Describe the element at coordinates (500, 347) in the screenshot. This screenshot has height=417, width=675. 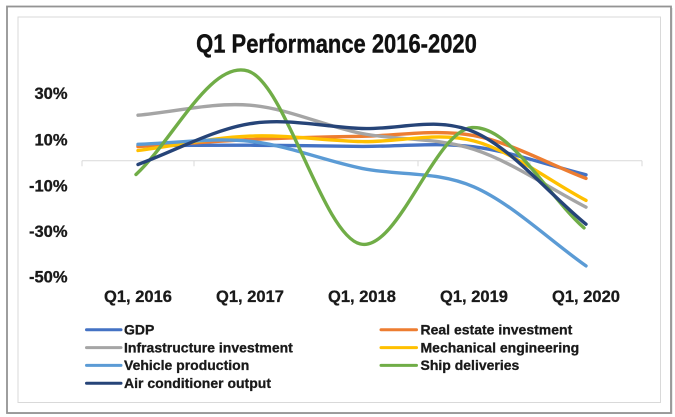
I see `svg-text: Mechanical engineering` at that location.